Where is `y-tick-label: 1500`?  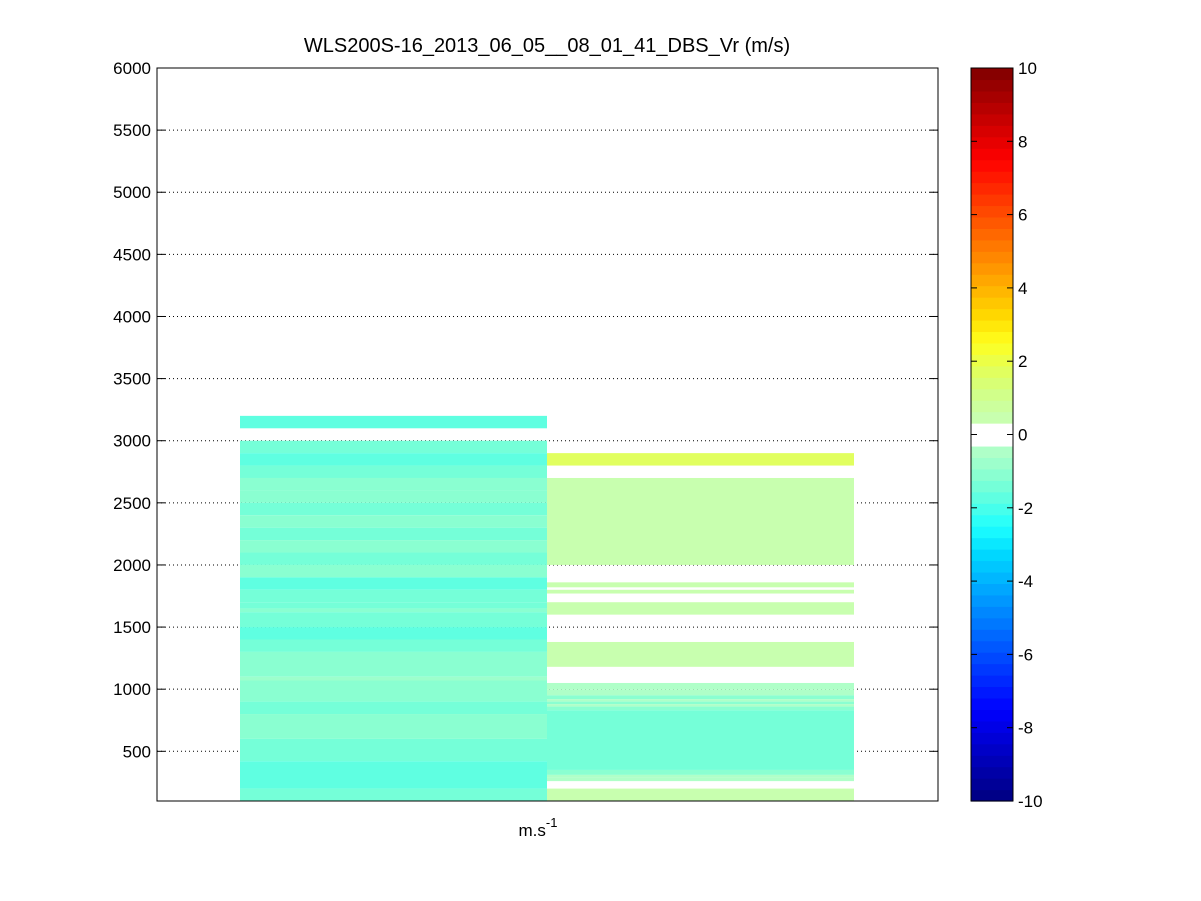 y-tick-label: 1500 is located at coordinates (132, 627).